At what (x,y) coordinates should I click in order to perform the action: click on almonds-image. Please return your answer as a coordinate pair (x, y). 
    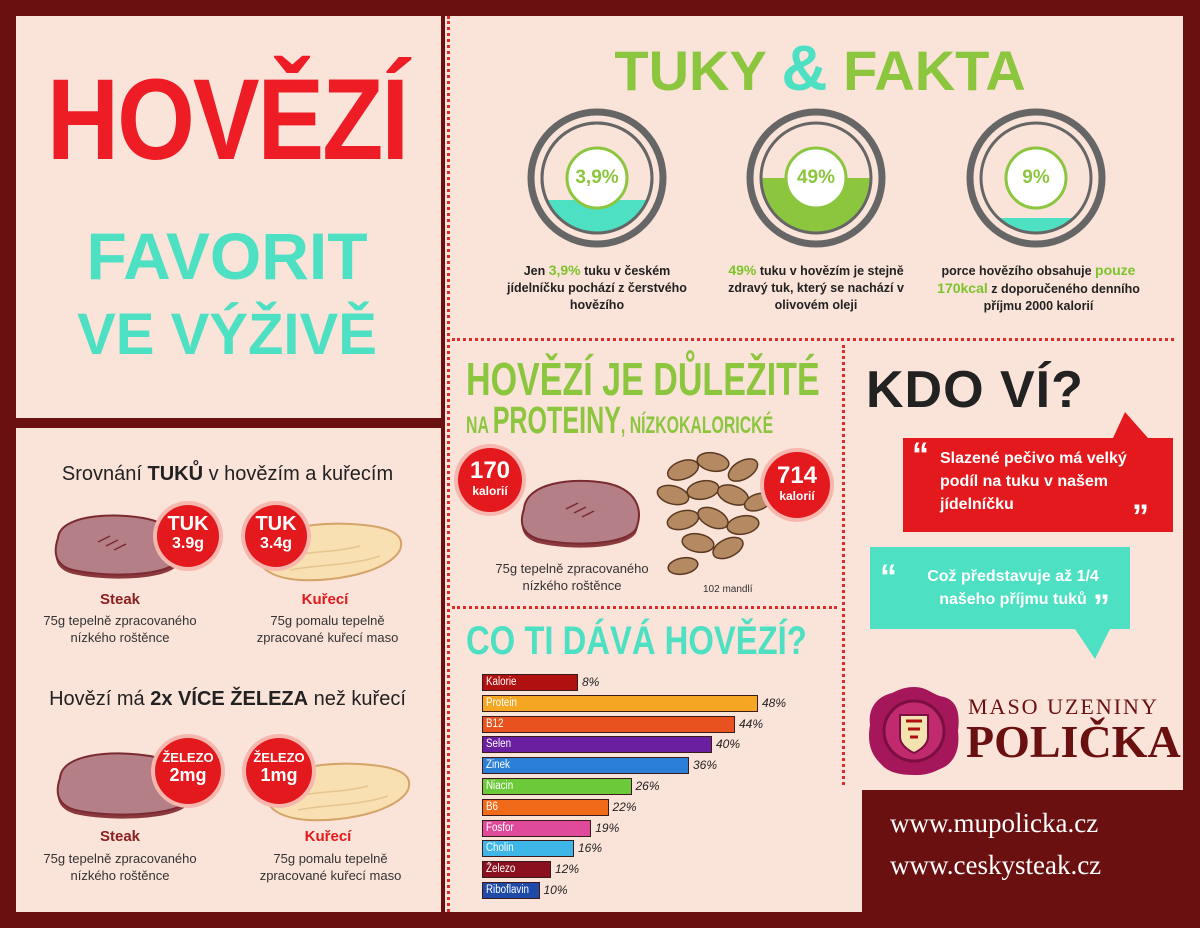
    Looking at the image, I should click on (714, 513).